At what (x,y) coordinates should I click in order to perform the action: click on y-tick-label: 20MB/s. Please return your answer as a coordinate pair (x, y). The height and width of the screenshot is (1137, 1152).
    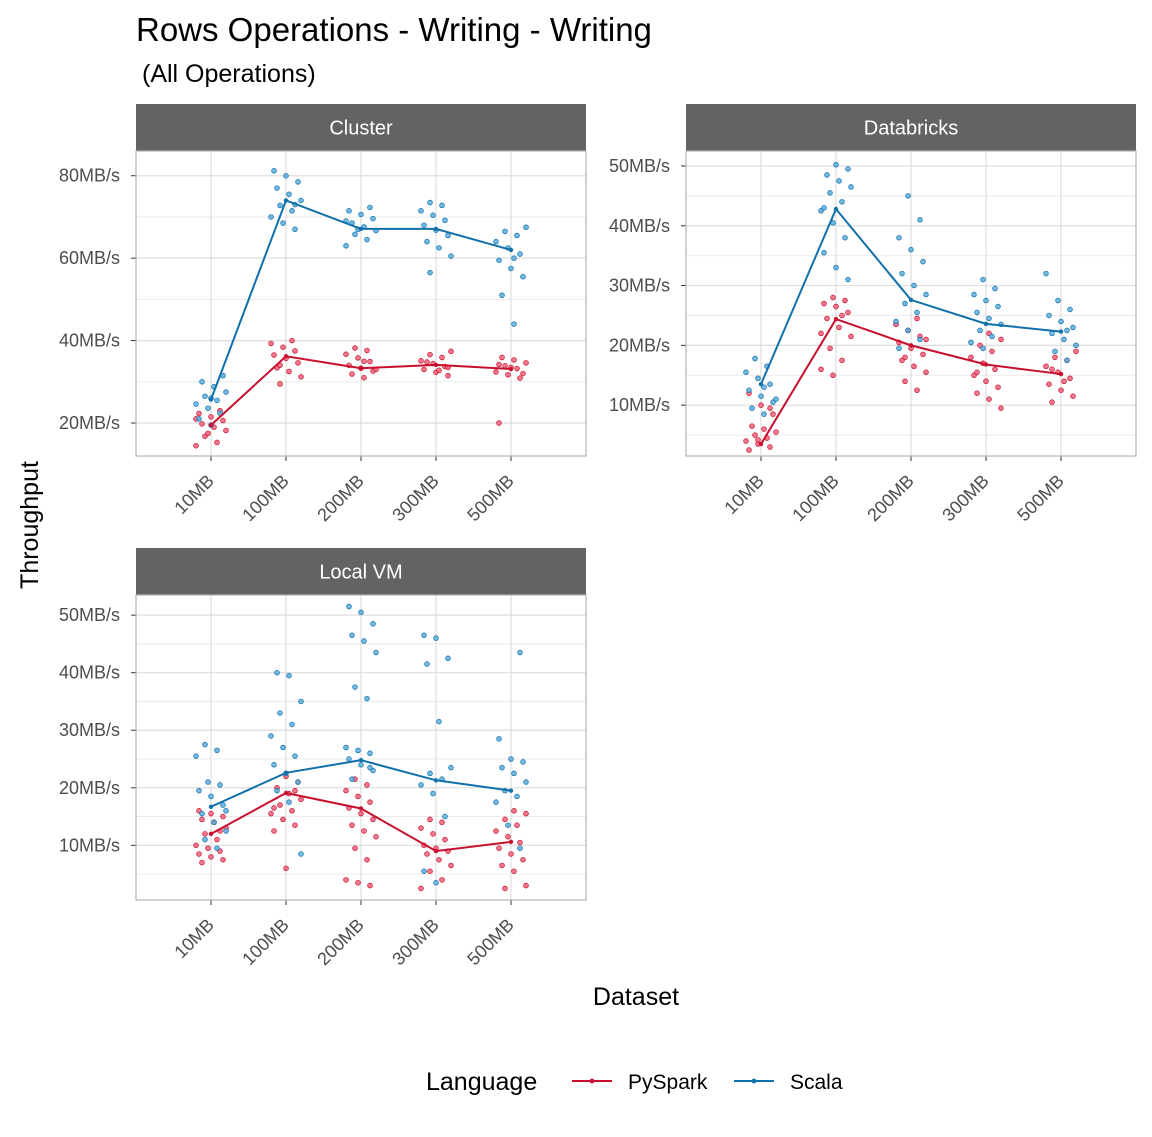
    Looking at the image, I should click on (639, 345).